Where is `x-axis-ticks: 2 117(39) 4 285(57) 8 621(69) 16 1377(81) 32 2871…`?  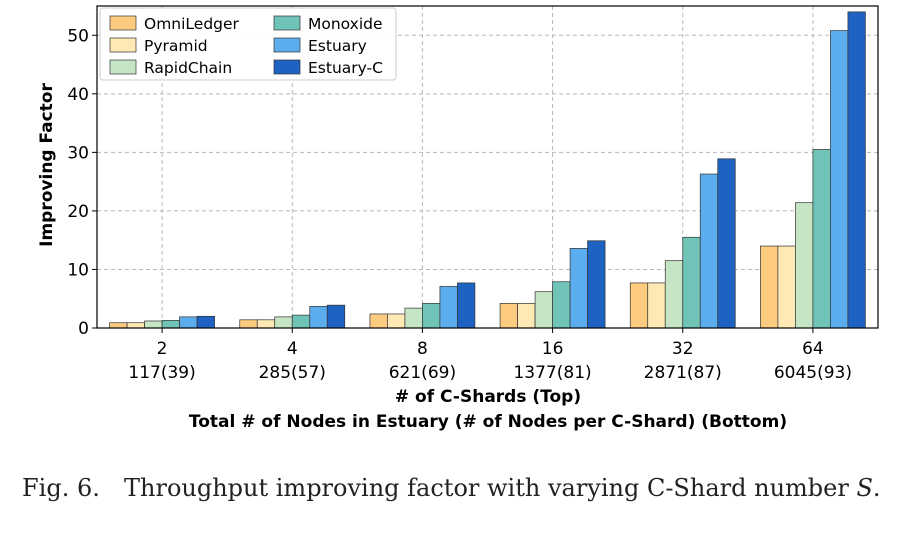 x-axis-ticks: 2 117(39) 4 285(57) 8 621(69) 16 1377(81) 32 2871… is located at coordinates (490, 355).